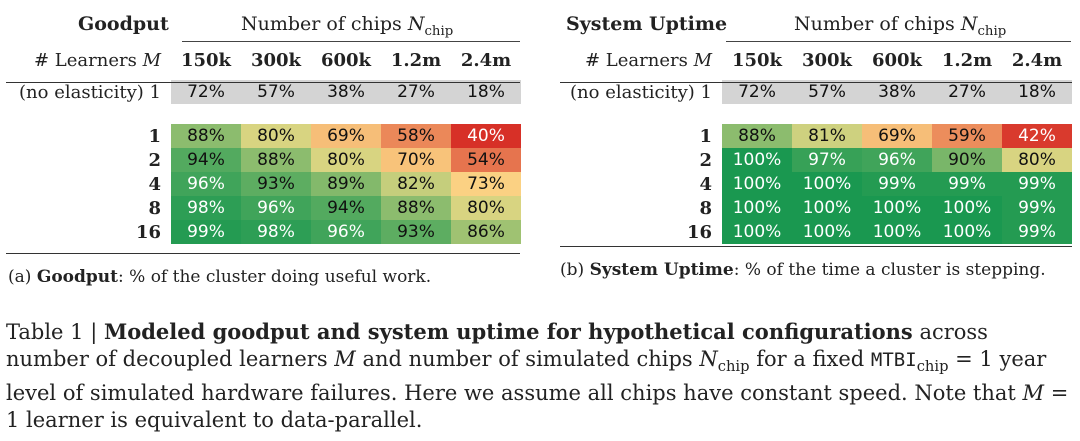  What do you see at coordinates (816, 246) in the screenshot?
I see `uptime-bottom-rule` at bounding box center [816, 246].